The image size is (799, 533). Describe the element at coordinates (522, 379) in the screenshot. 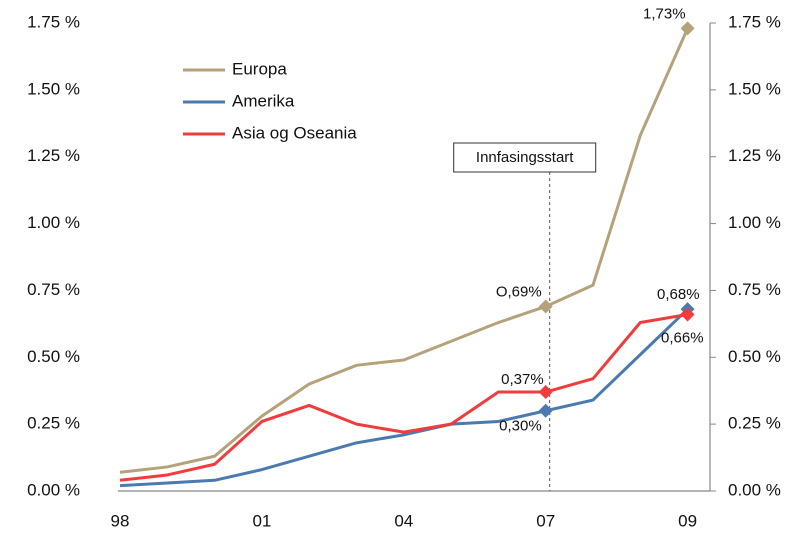

I see `data-label: 0,37%` at that location.